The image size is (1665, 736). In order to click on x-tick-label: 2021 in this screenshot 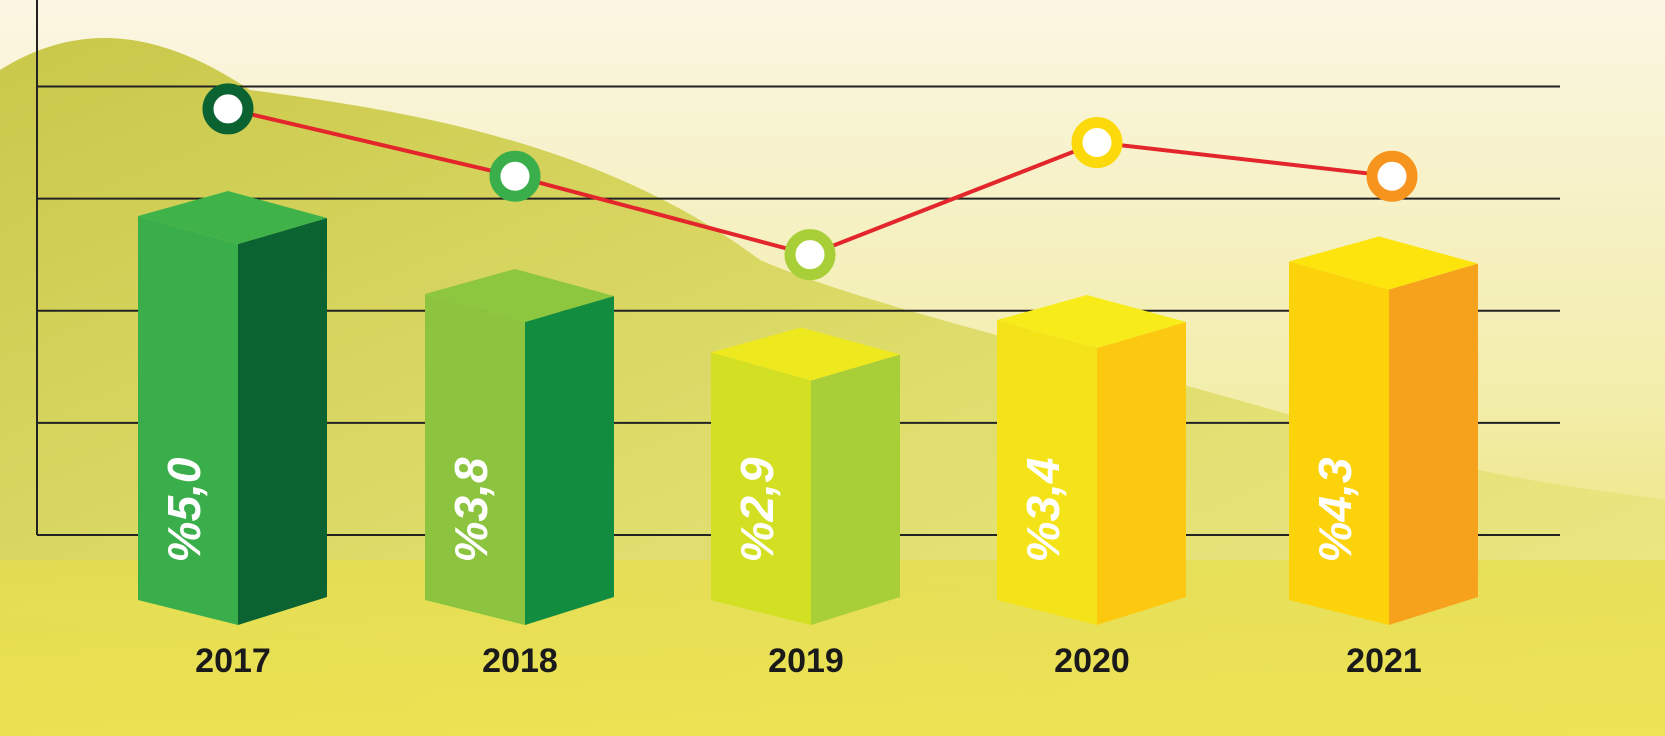, I will do `click(1384, 661)`.